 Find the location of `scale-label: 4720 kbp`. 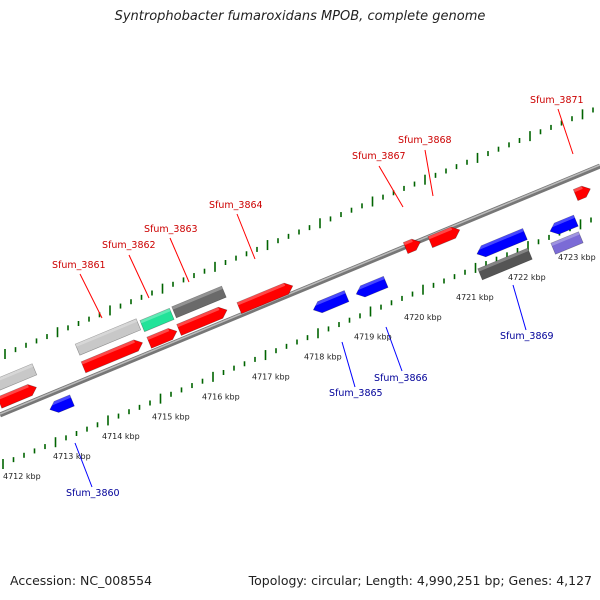

scale-label: 4720 kbp is located at coordinates (423, 317).